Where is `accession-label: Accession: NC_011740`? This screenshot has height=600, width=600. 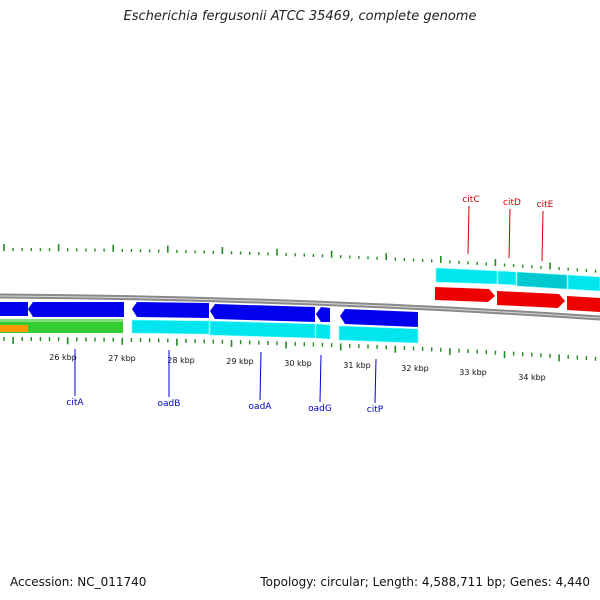 accession-label: Accession: NC_011740 is located at coordinates (78, 582).